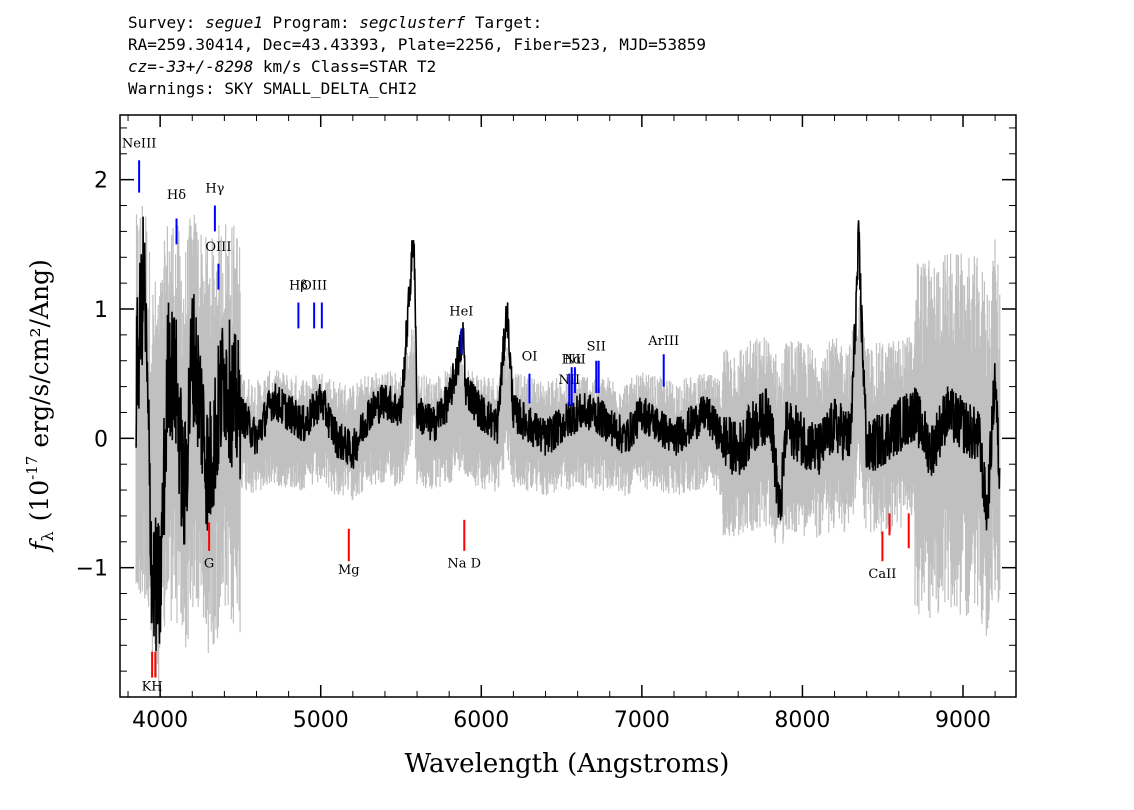 The width and height of the screenshot is (1134, 810). What do you see at coordinates (101, 181) in the screenshot?
I see `y-tick-label: 2` at bounding box center [101, 181].